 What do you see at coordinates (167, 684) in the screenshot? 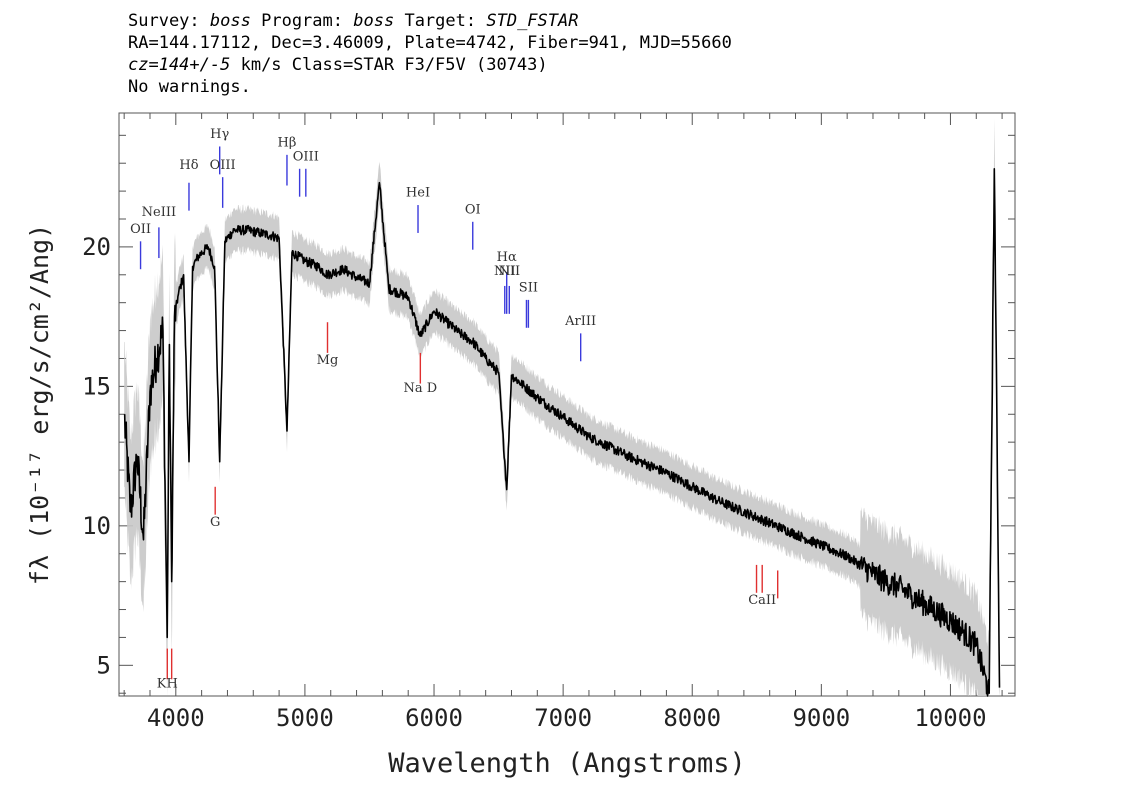
I see `absorption-line-label: KH` at bounding box center [167, 684].